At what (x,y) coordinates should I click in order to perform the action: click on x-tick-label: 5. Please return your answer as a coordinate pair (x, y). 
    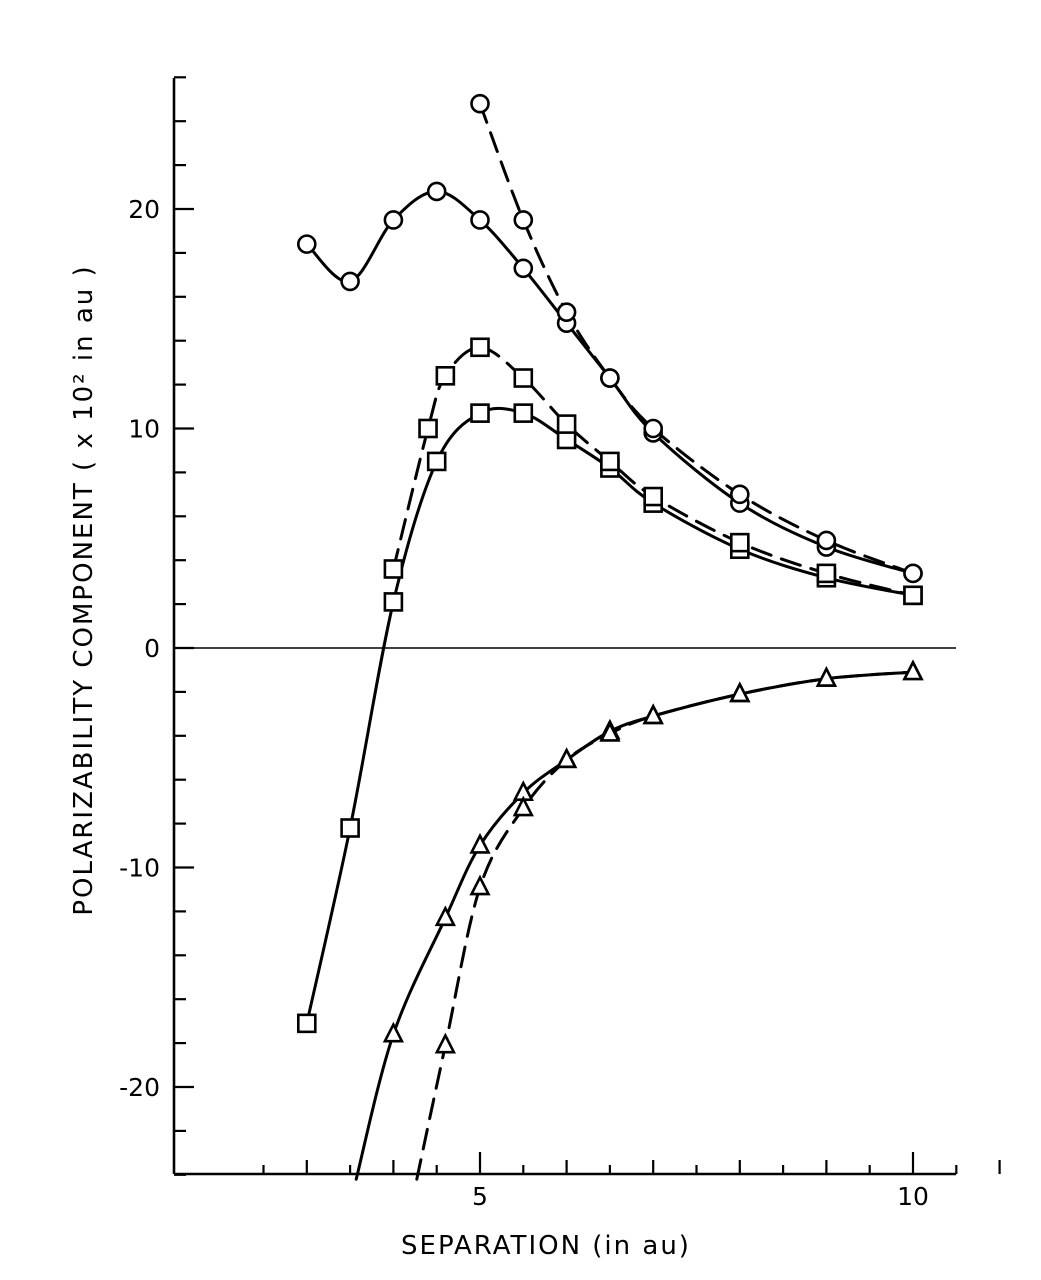
    Looking at the image, I should click on (480, 1196).